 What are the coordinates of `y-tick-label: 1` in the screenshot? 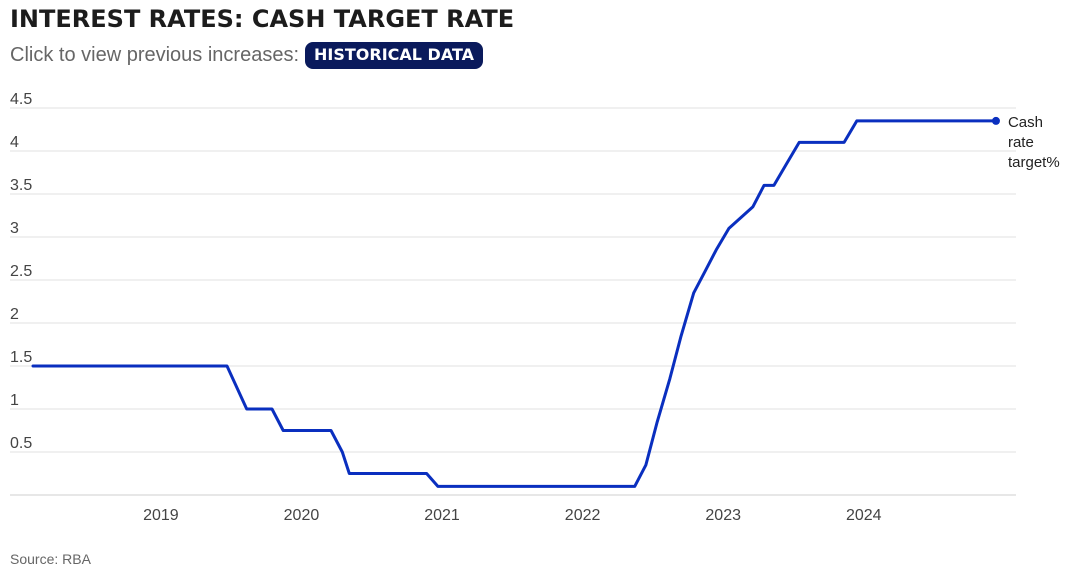 It's located at (14, 400).